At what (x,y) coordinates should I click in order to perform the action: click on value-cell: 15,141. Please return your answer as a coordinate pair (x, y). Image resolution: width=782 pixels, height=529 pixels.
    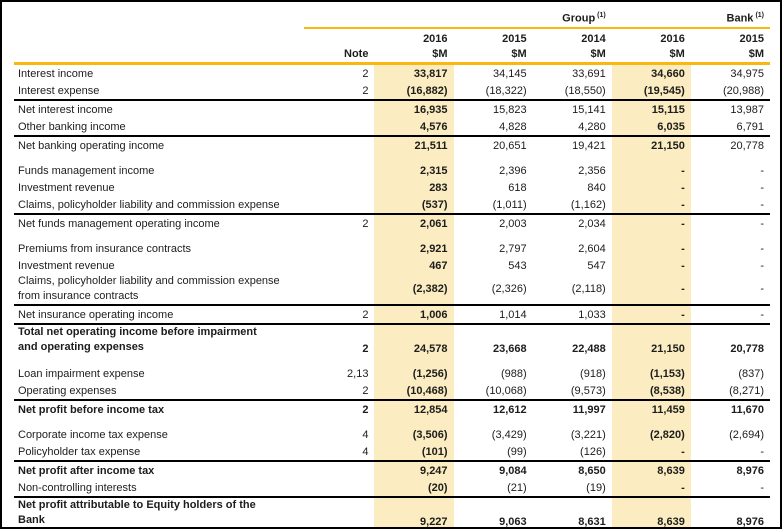
    Looking at the image, I should click on (589, 109).